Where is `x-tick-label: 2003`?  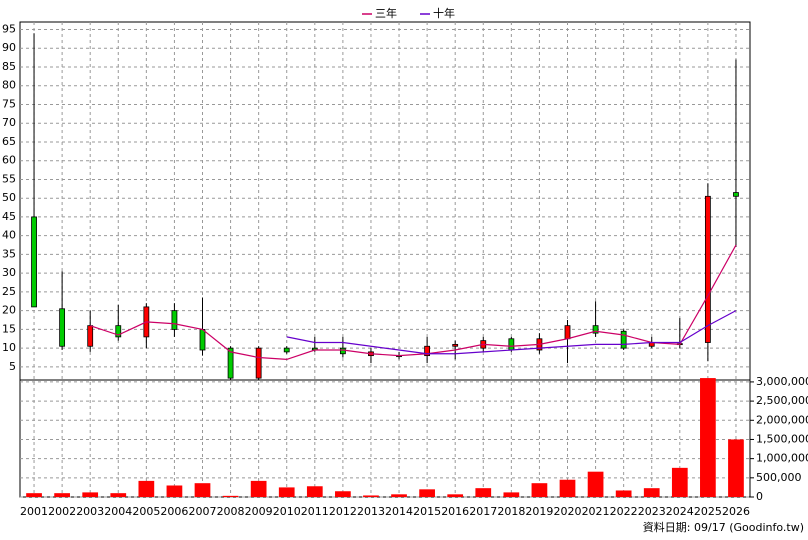 x-tick-label: 2003 is located at coordinates (90, 511).